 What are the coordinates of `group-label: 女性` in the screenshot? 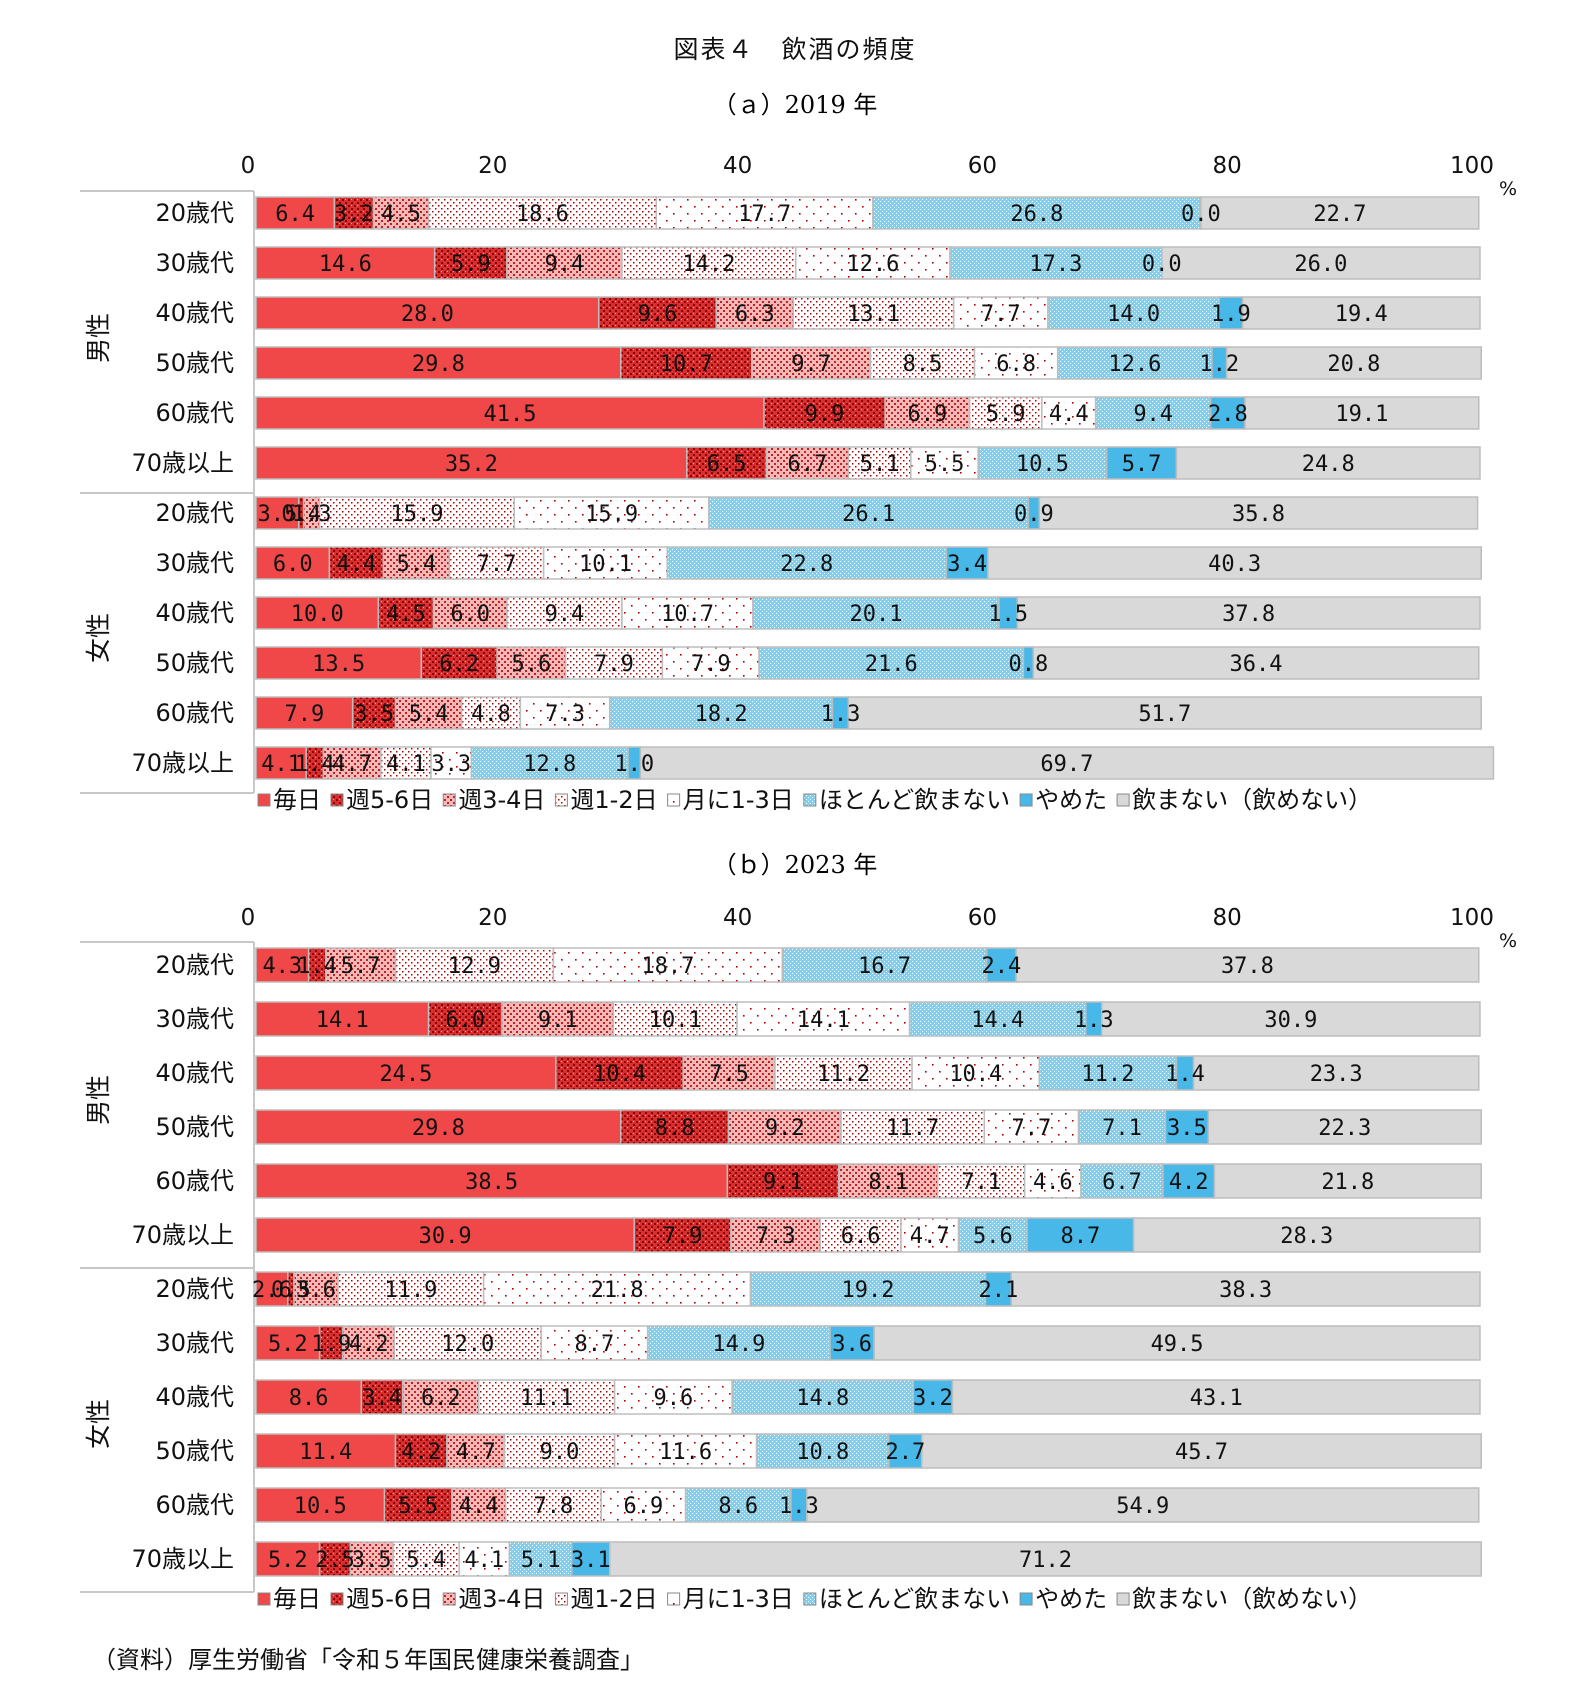 It's located at (98, 1424).